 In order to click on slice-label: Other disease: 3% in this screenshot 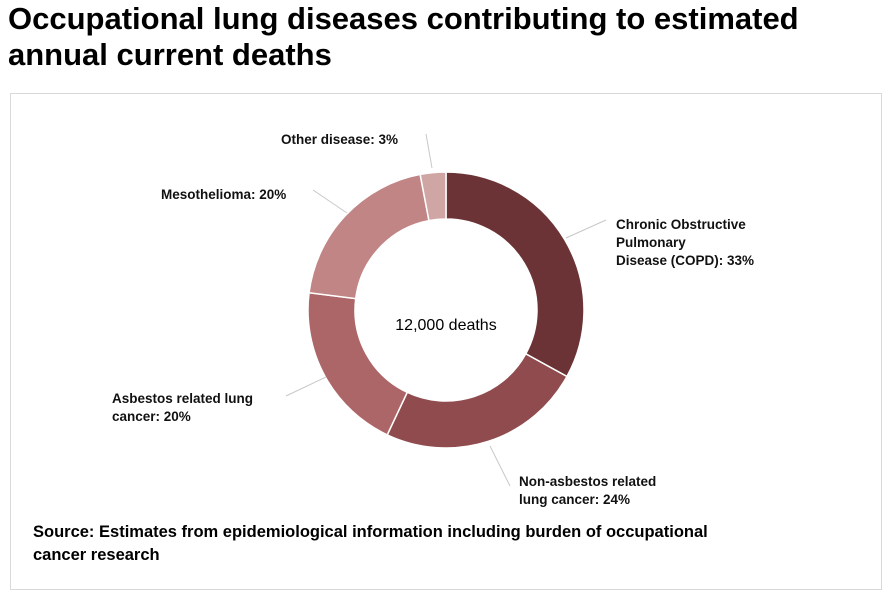, I will do `click(339, 139)`.